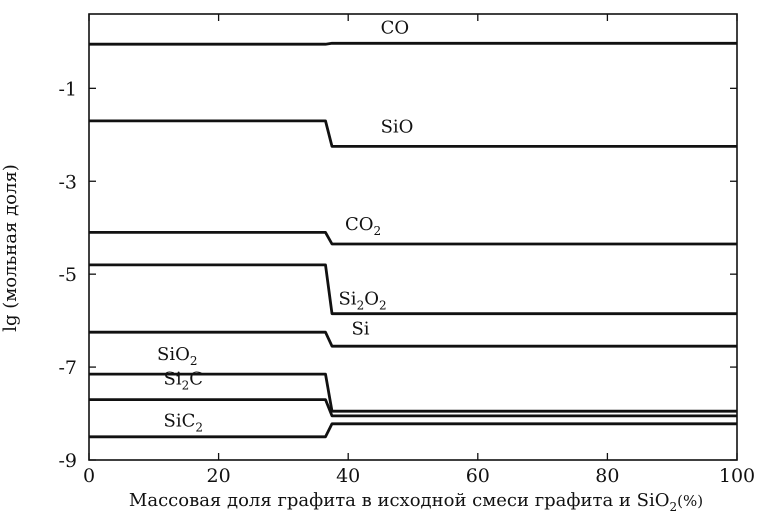 Image resolution: width=758 pixels, height=515 pixels. I want to click on series-line-sio2, so click(413, 392).